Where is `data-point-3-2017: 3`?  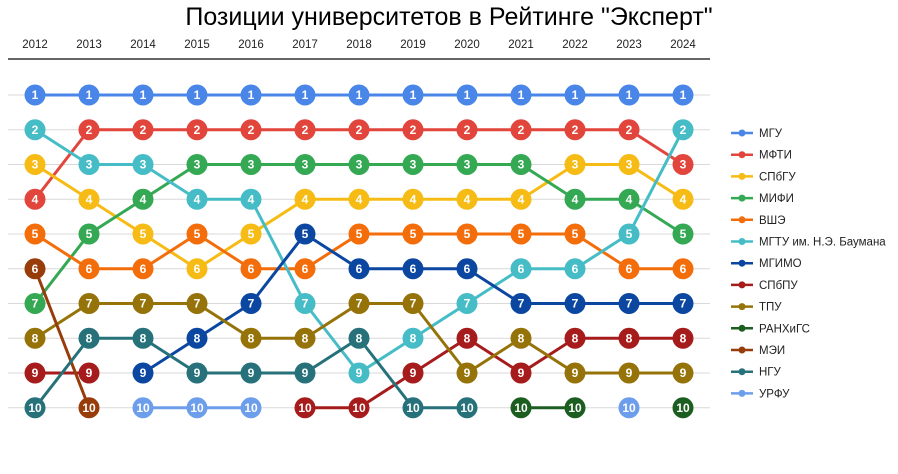 data-point-3-2017: 3 is located at coordinates (305, 164).